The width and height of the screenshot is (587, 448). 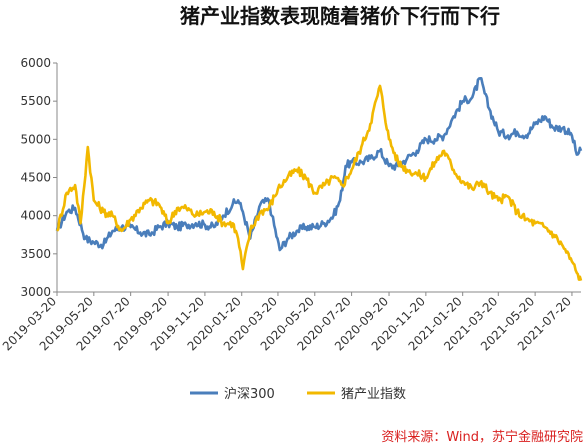 What do you see at coordinates (373, 394) in the screenshot?
I see `legend-label-1: 猪产业指数` at bounding box center [373, 394].